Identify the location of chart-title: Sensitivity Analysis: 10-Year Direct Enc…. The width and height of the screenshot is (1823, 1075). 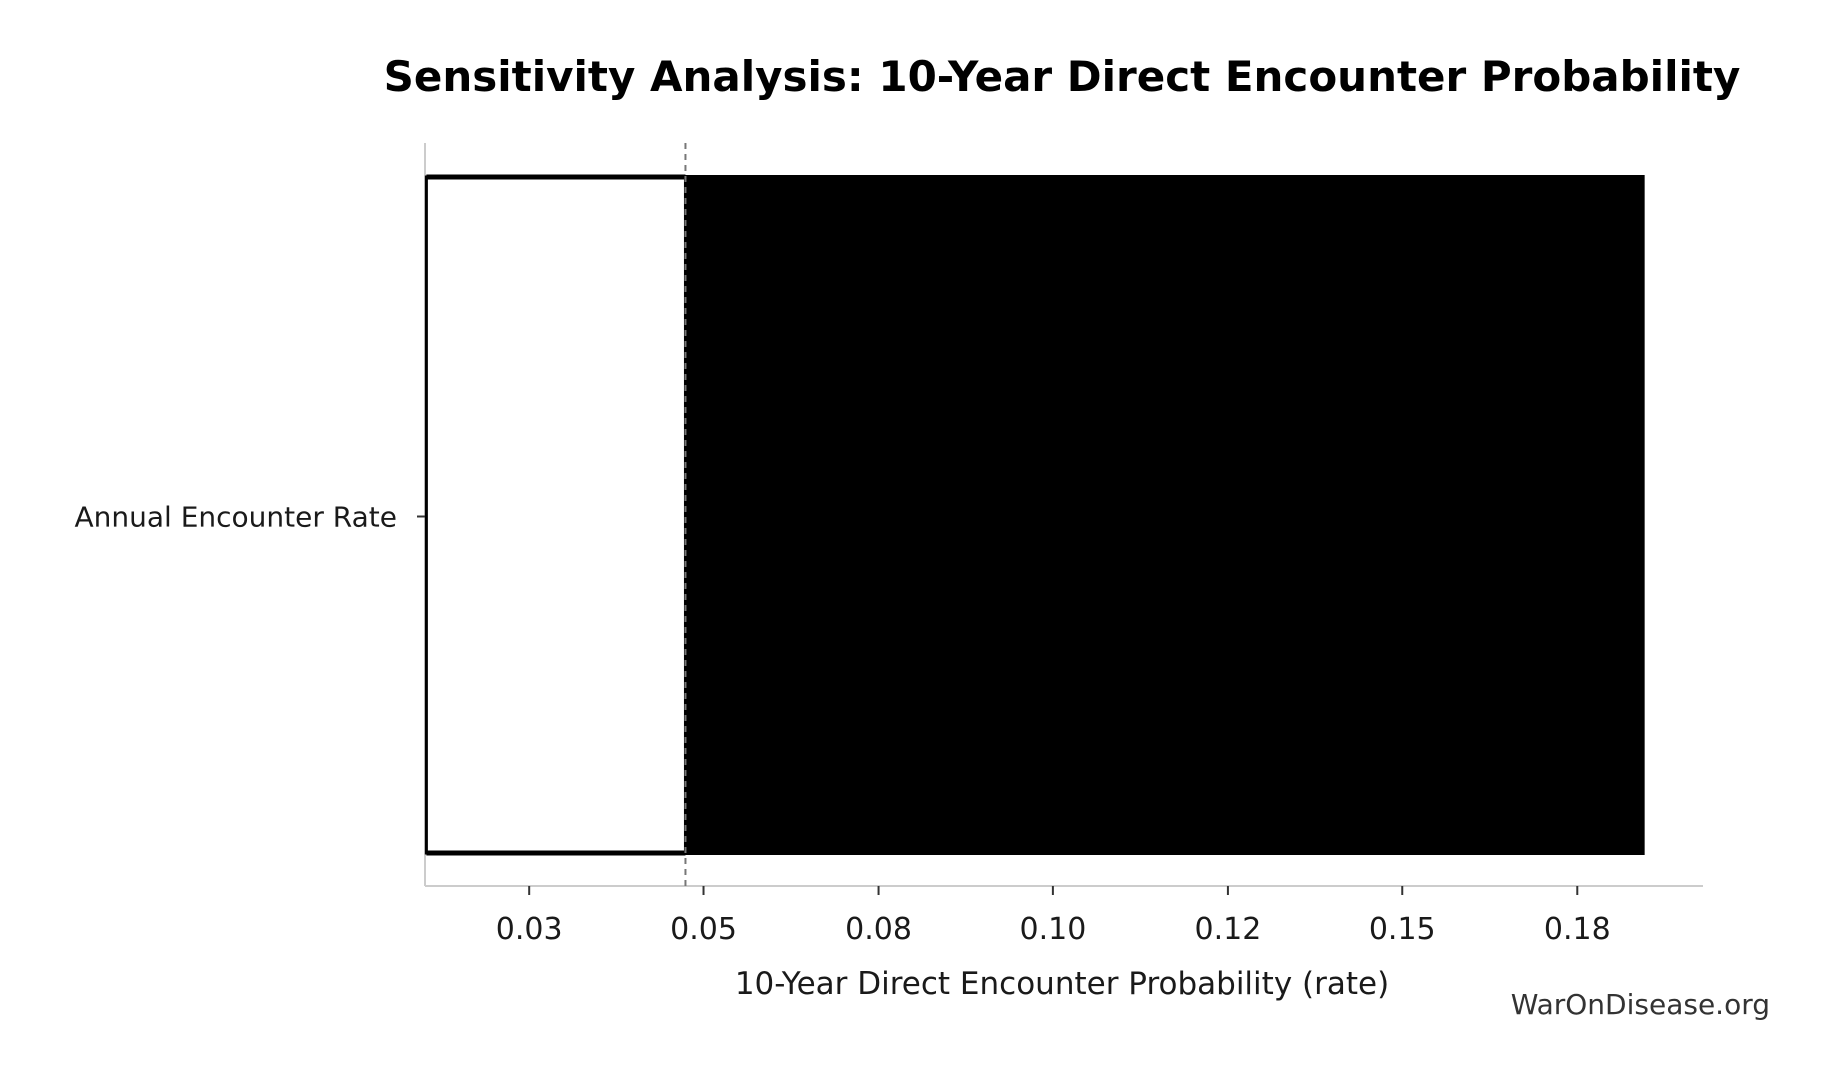
(1062, 76).